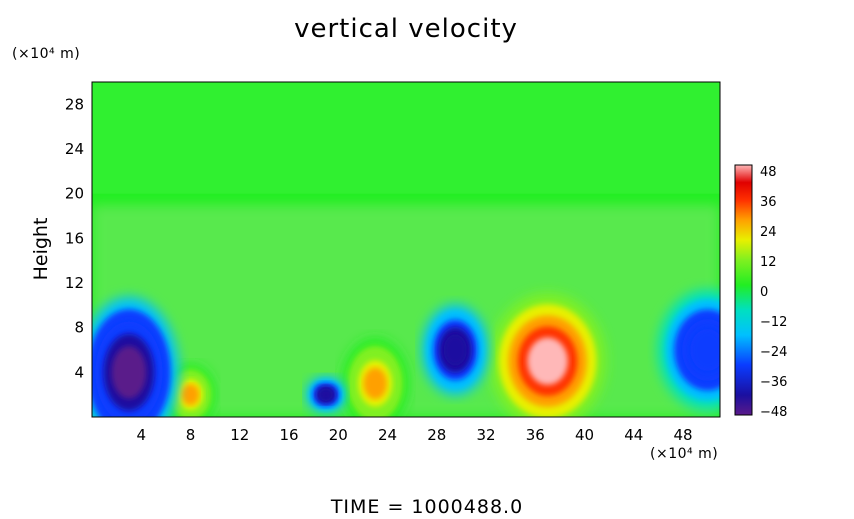 The image size is (854, 519). I want to click on chart-title: vertical velocity, so click(406, 29).